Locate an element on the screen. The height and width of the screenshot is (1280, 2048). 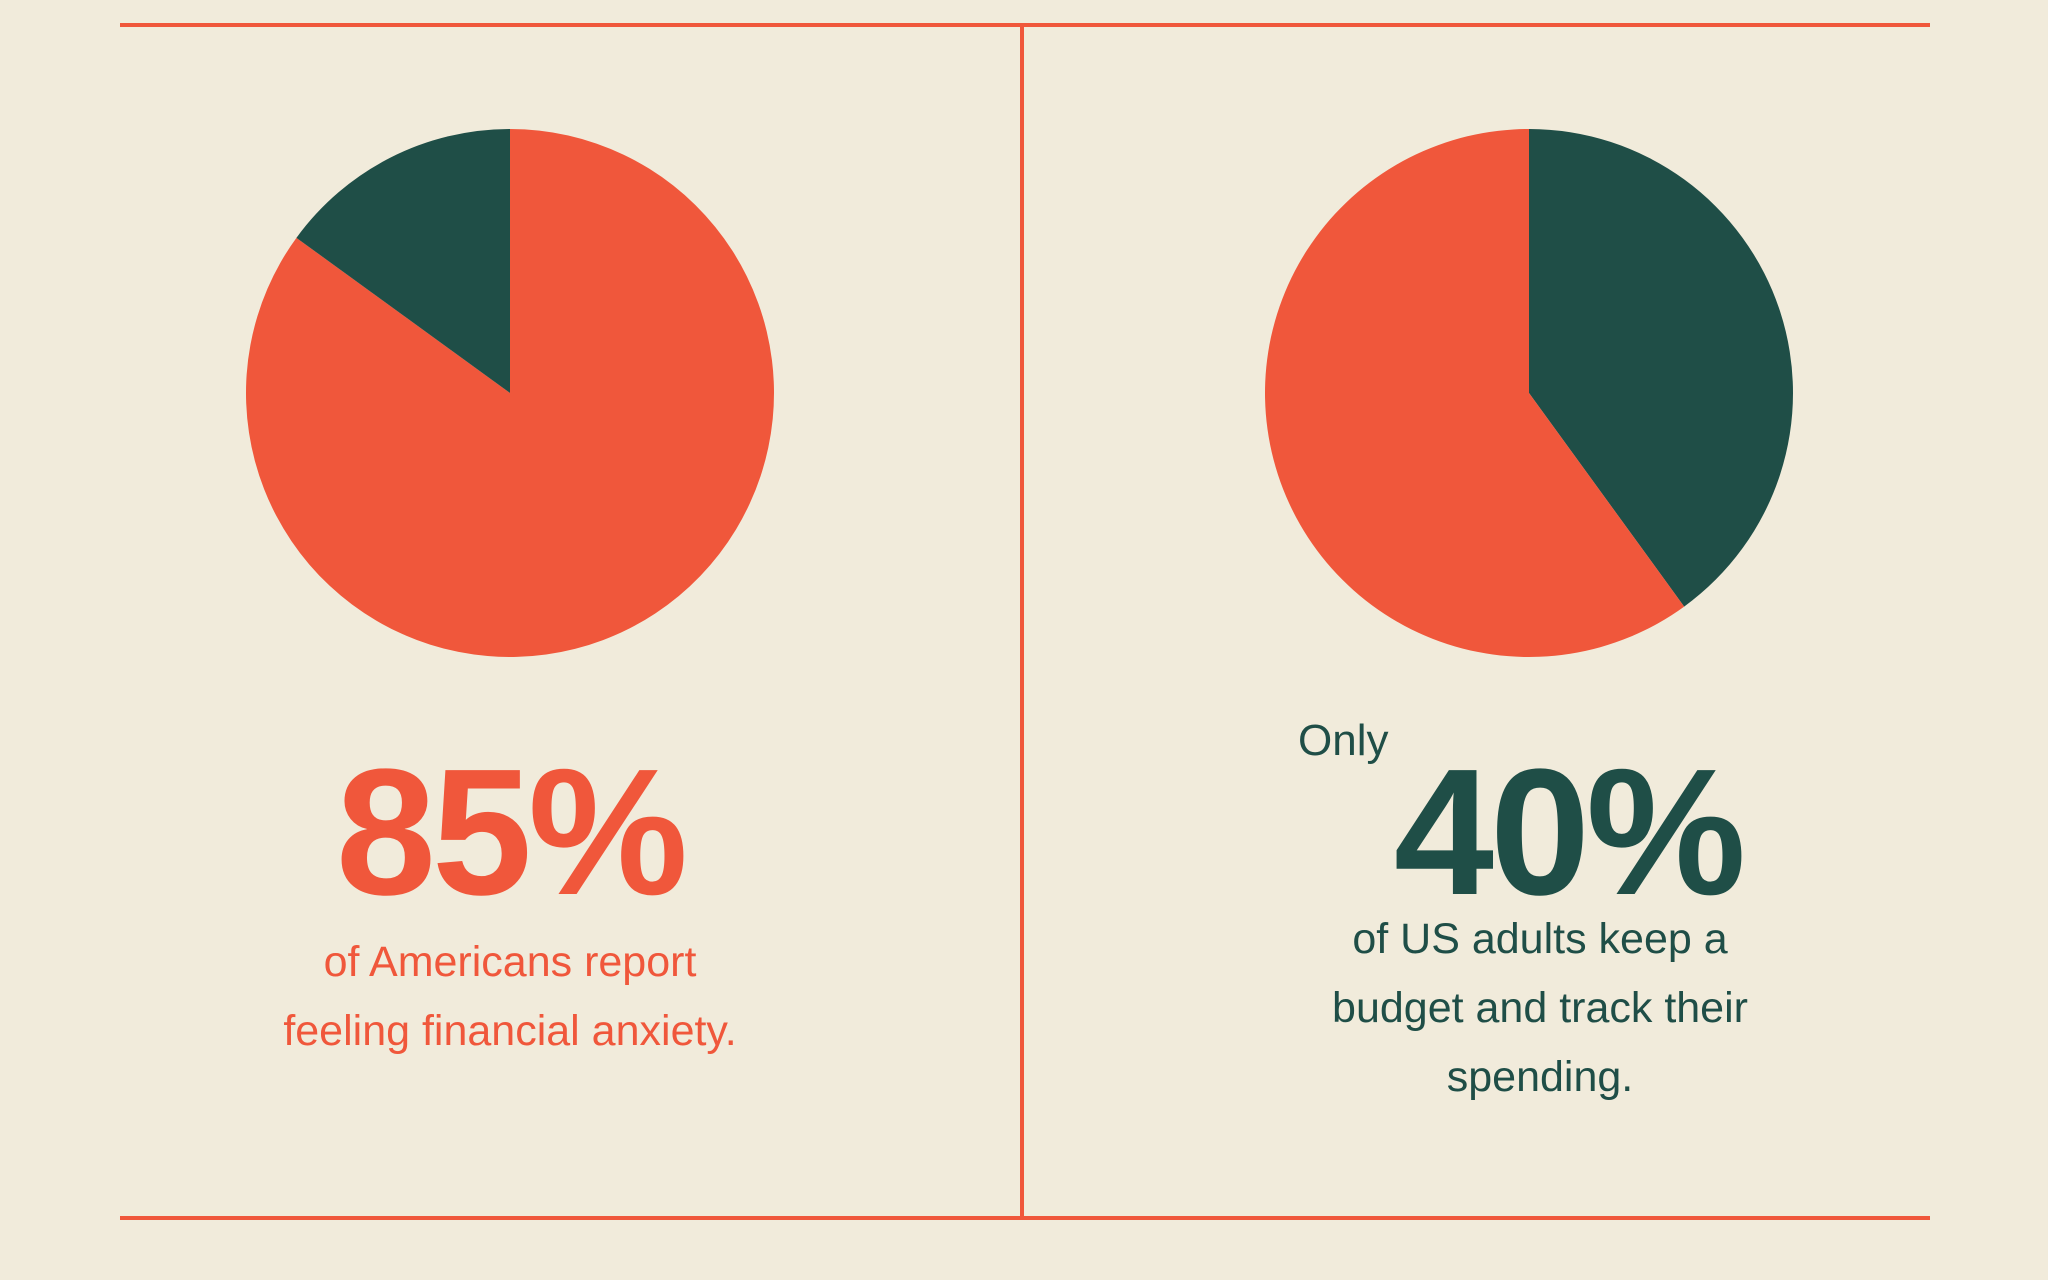
caption-line: feeling financial anxiety. is located at coordinates (510, 1031).